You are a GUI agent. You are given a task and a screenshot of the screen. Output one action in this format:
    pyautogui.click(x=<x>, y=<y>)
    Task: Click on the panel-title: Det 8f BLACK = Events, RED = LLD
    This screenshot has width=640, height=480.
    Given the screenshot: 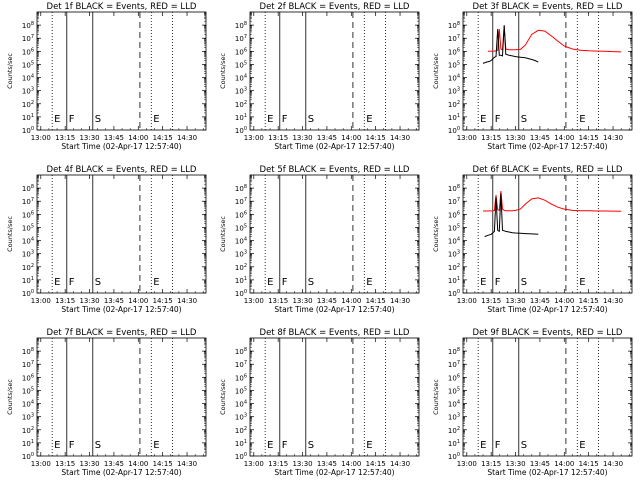 What is the action you would take?
    pyautogui.click(x=335, y=333)
    